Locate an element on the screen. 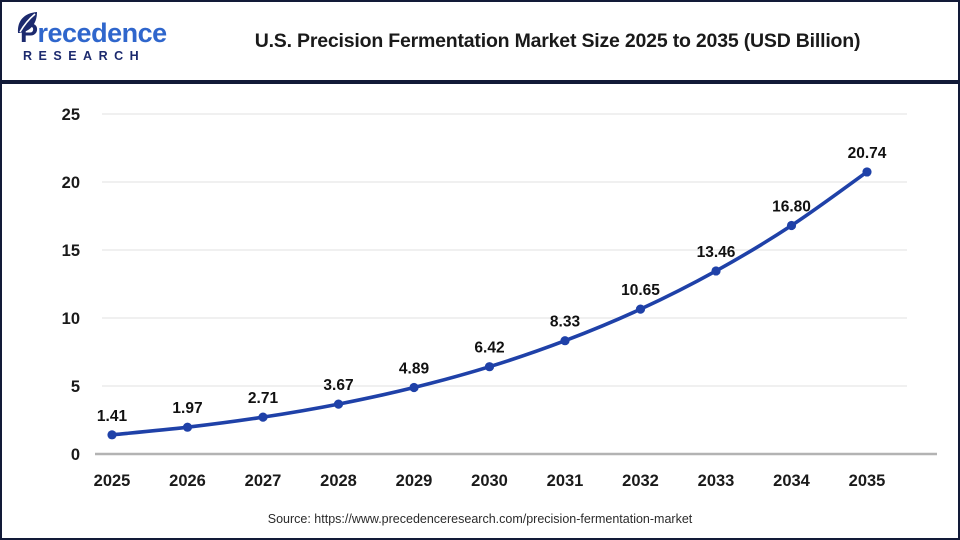 Image resolution: width=960 pixels, height=540 pixels. x-tick-label: 2035 is located at coordinates (867, 481).